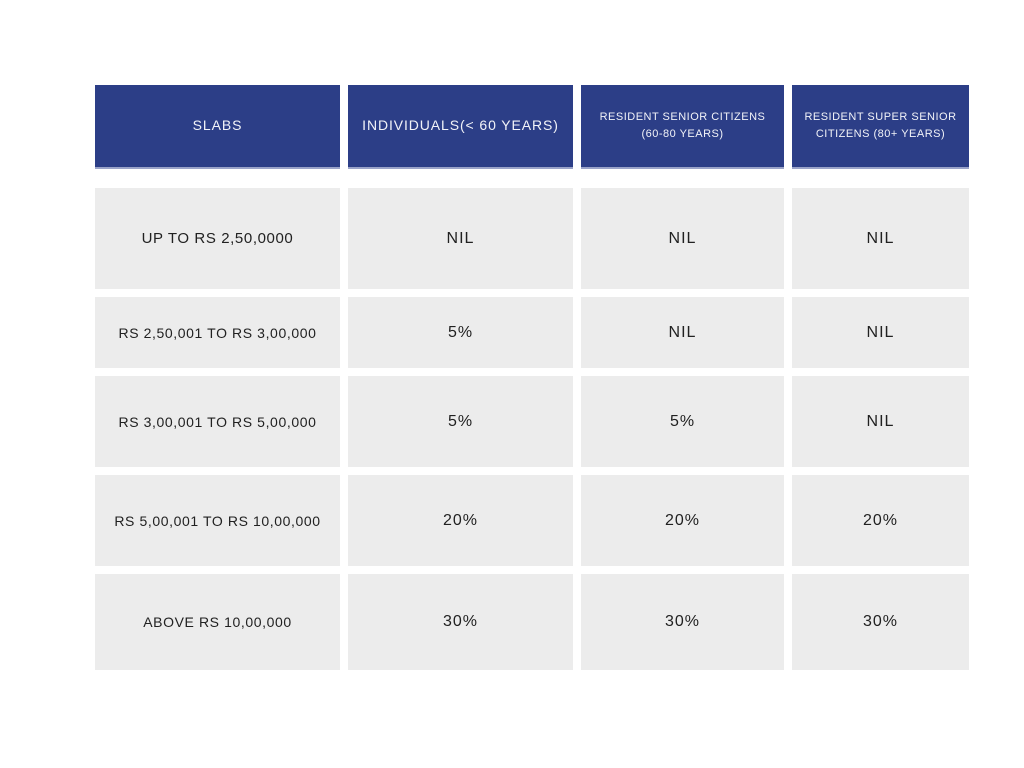 This screenshot has width=1024, height=768. I want to click on rate-cell-senior: 20%, so click(682, 520).